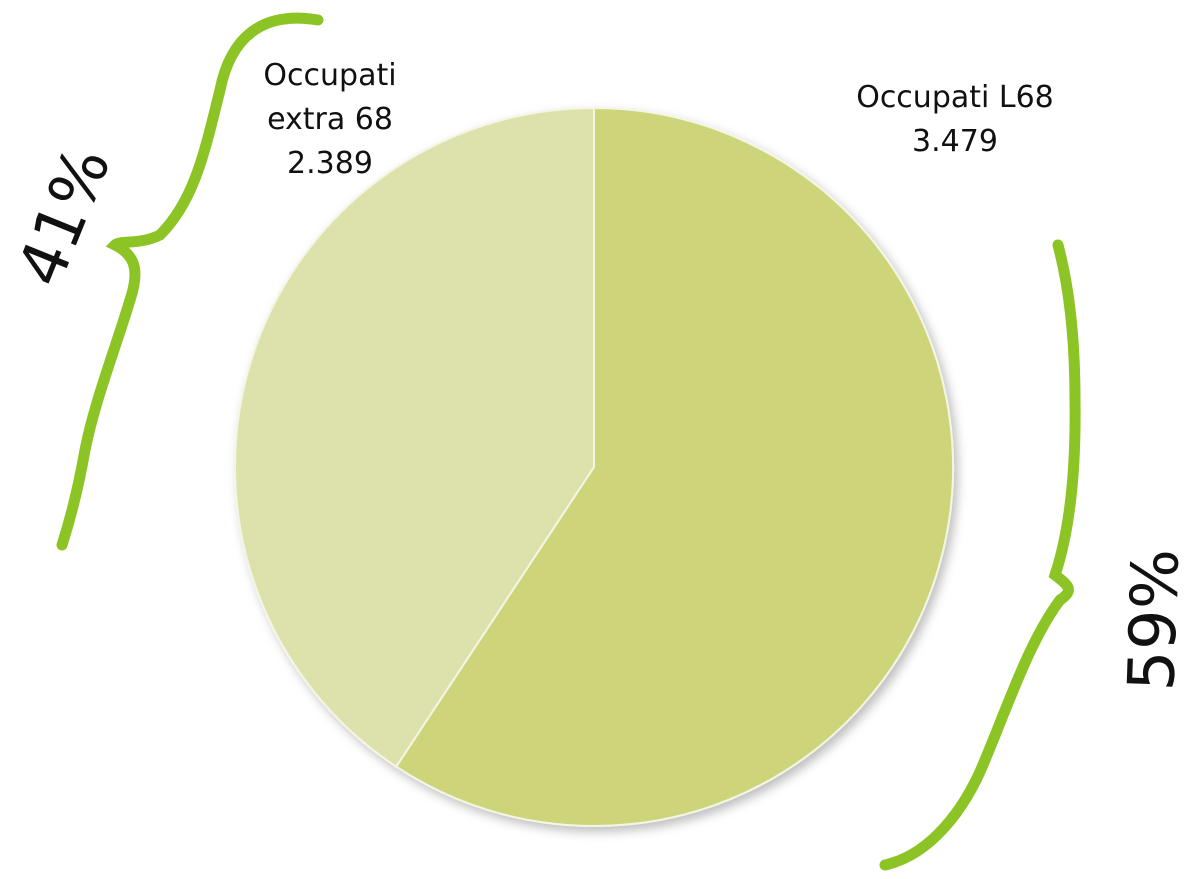 Image resolution: width=1201 pixels, height=879 pixels. Describe the element at coordinates (1154, 620) in the screenshot. I see `percent-annotation: 59%` at that location.